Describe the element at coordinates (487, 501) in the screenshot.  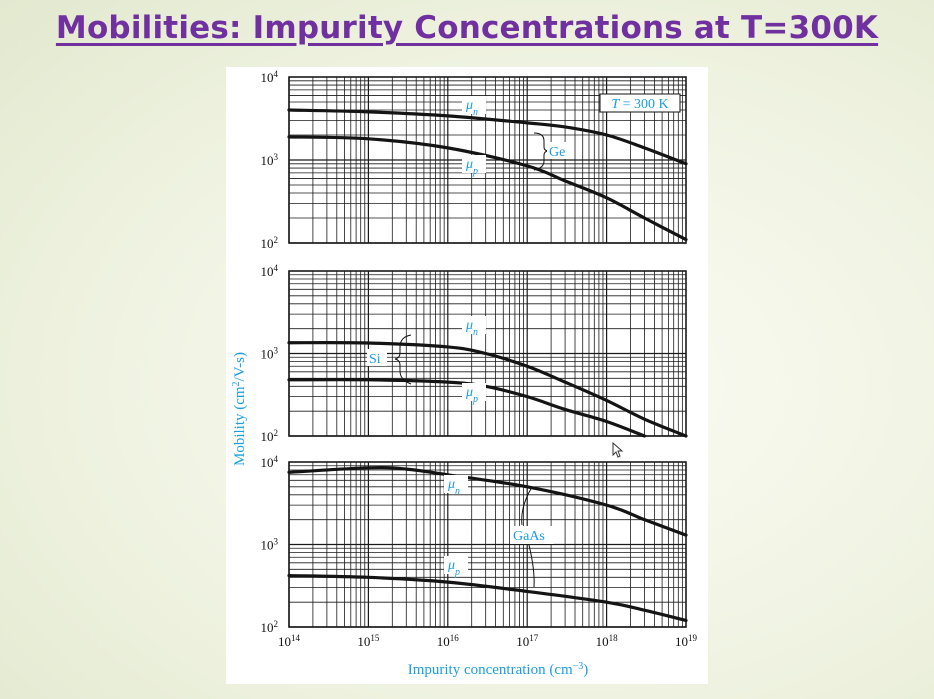
I see `curve-gaas-mu-n` at that location.